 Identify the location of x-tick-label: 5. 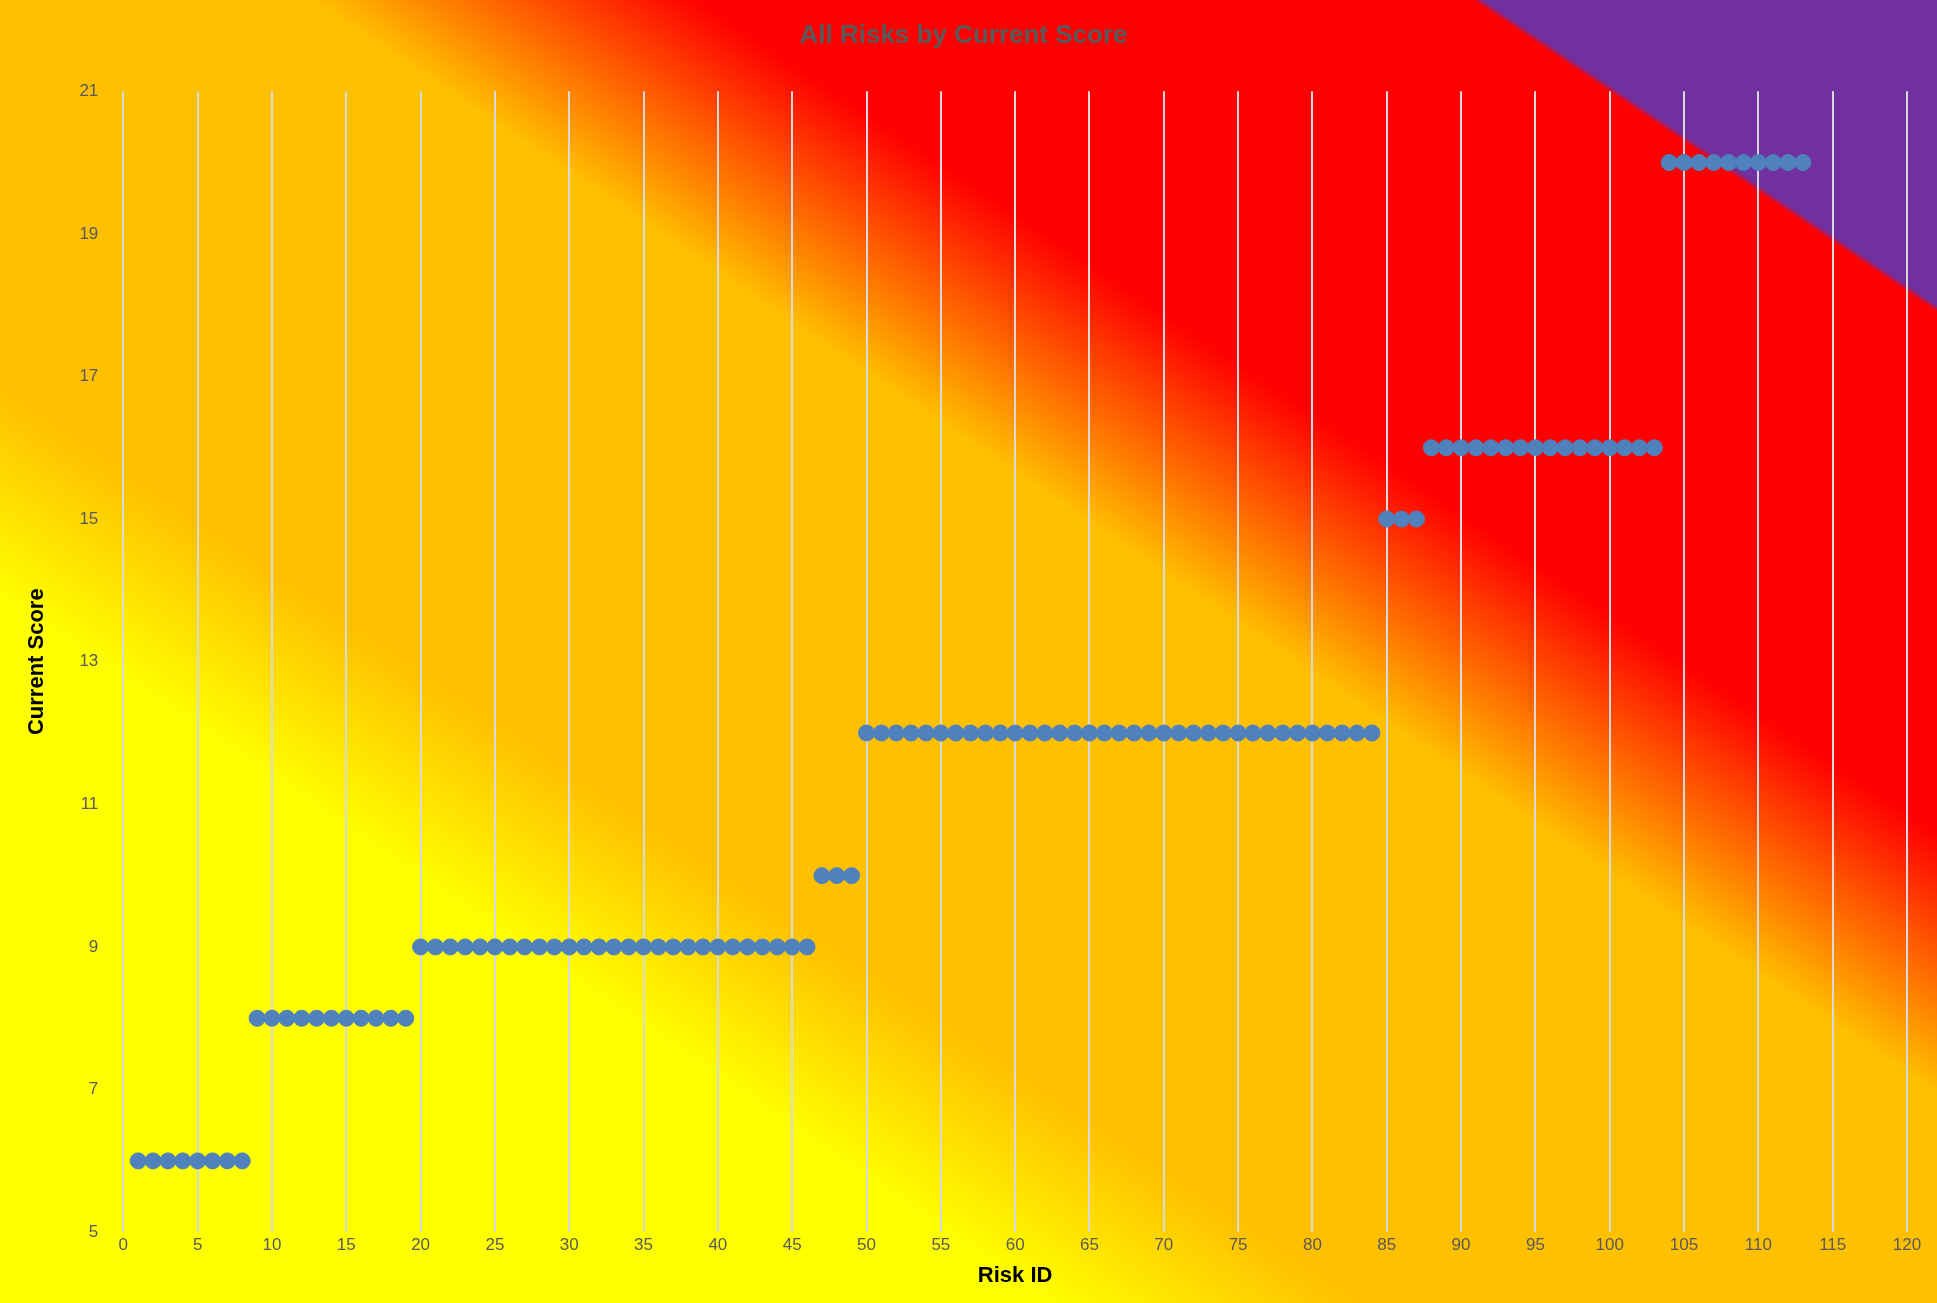
(197, 1245).